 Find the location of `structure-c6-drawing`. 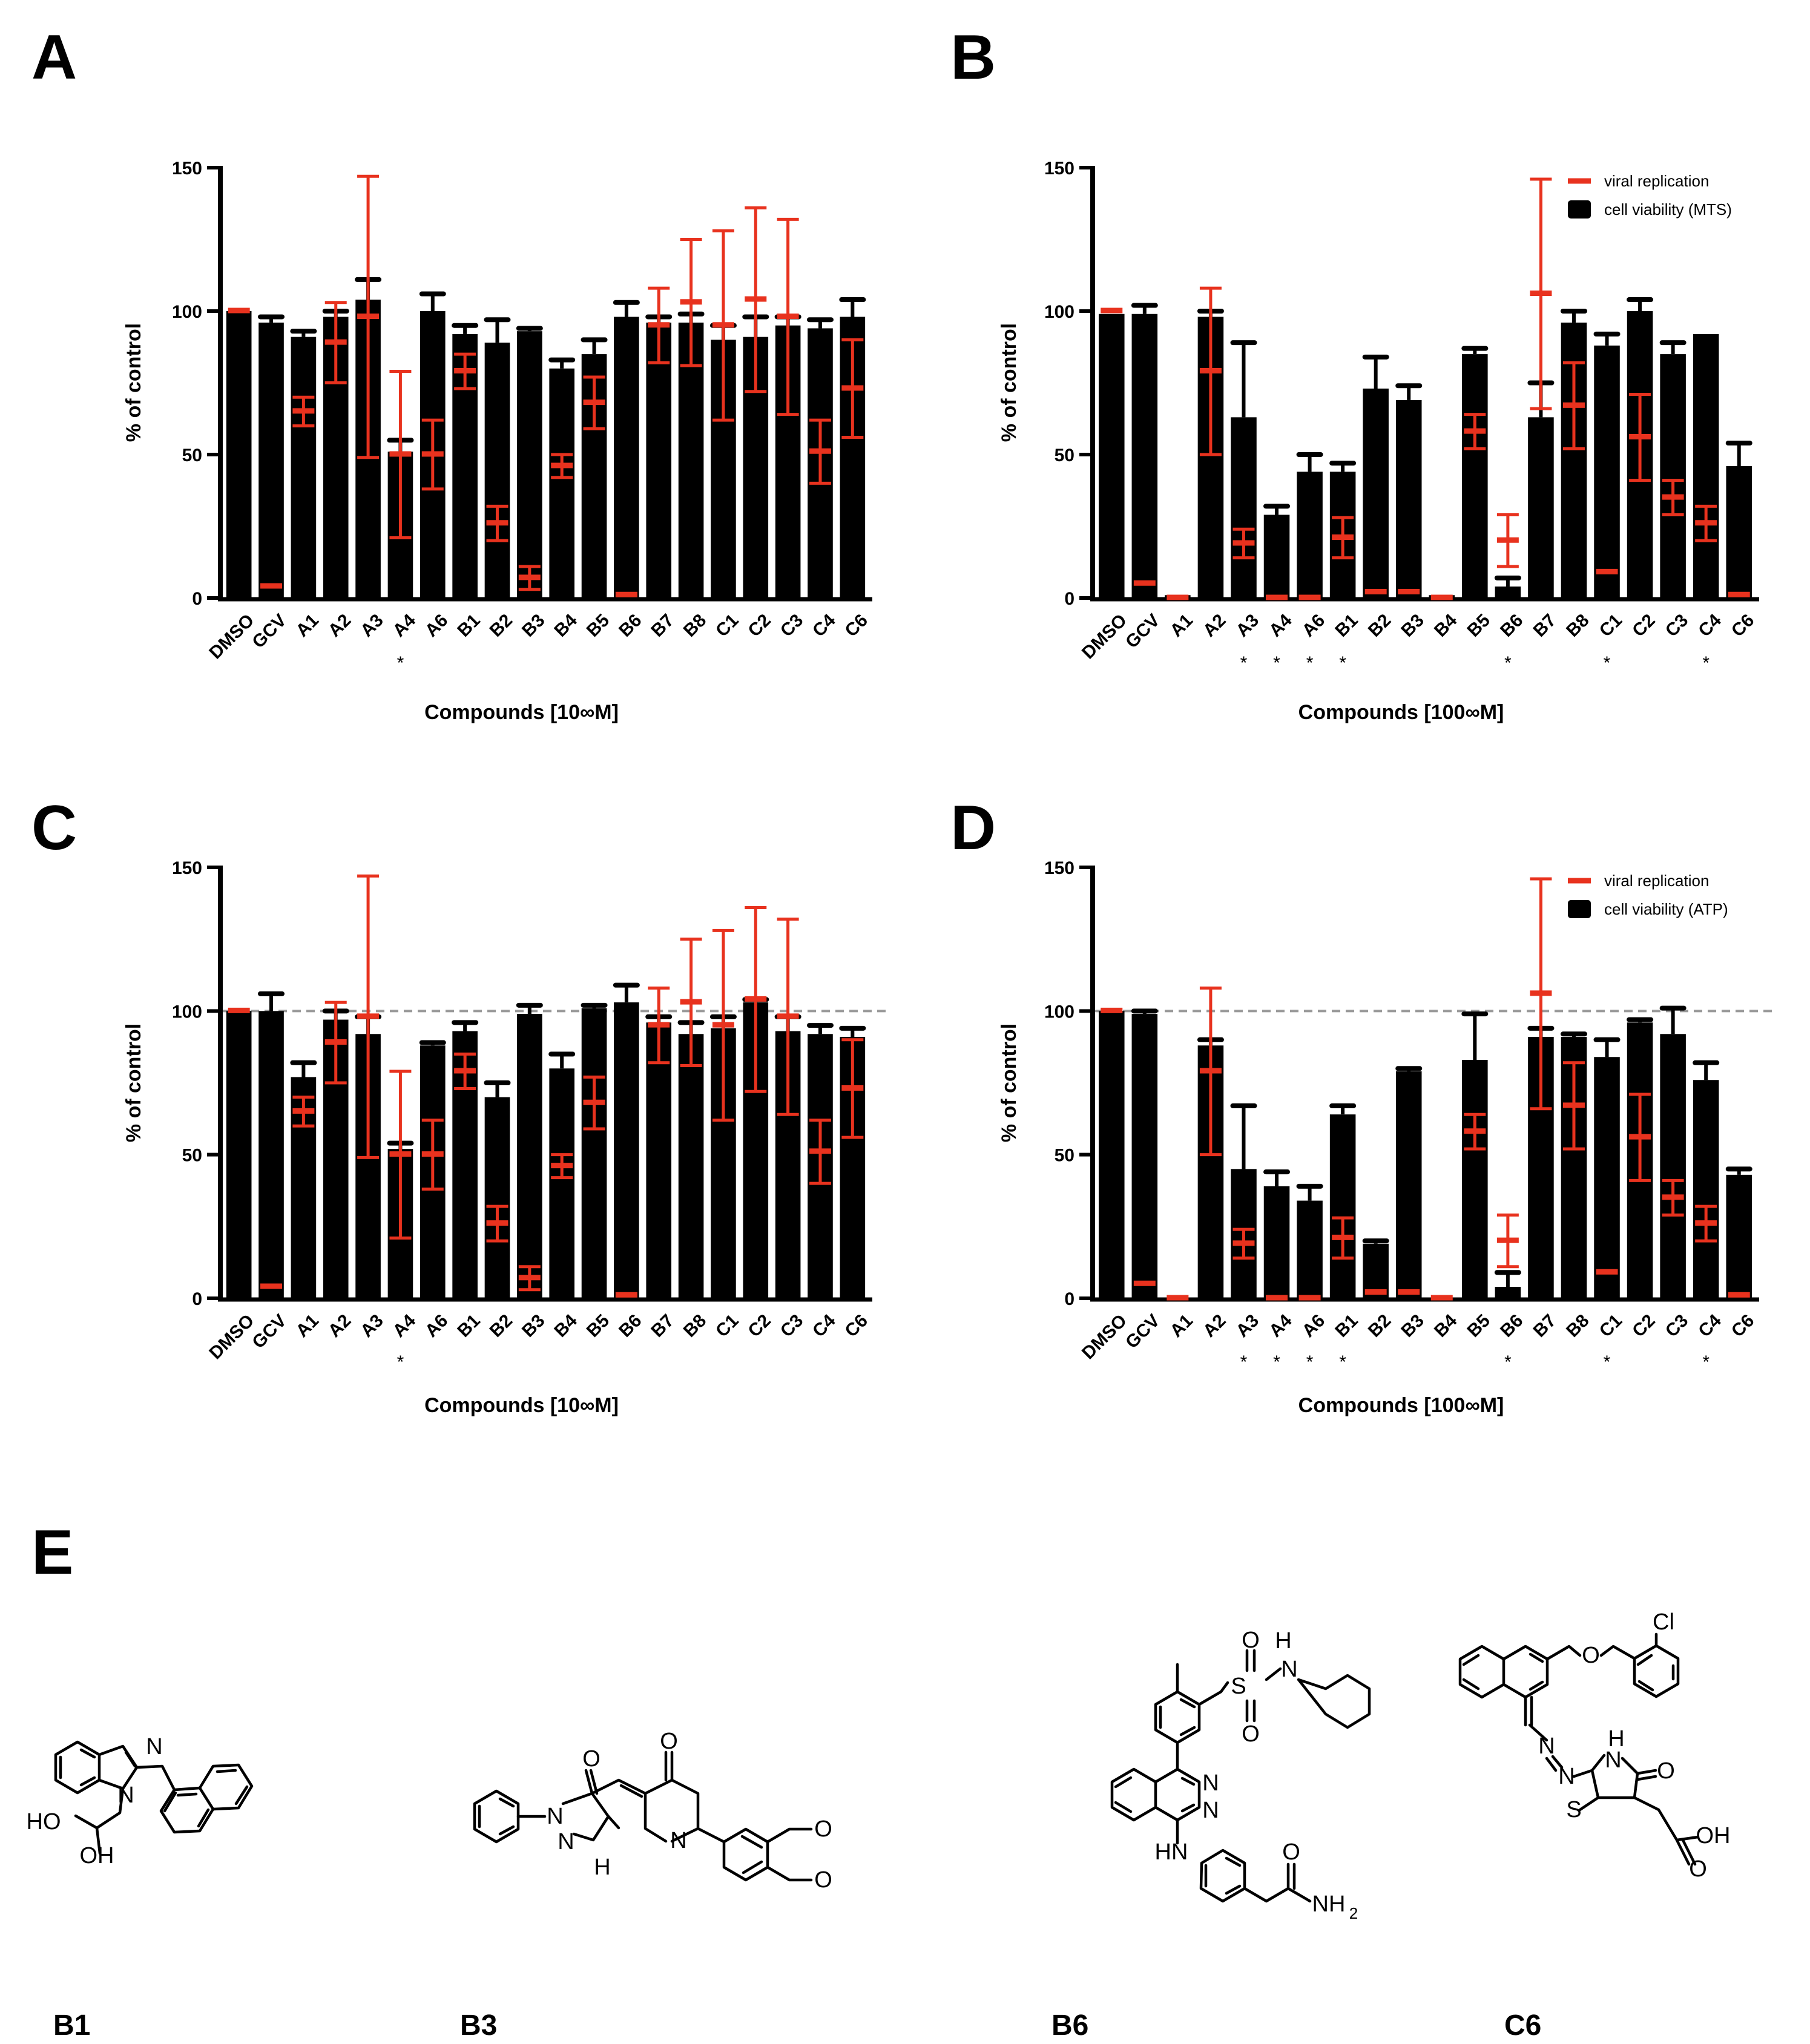

structure-c6-drawing is located at coordinates (1579, 1749).